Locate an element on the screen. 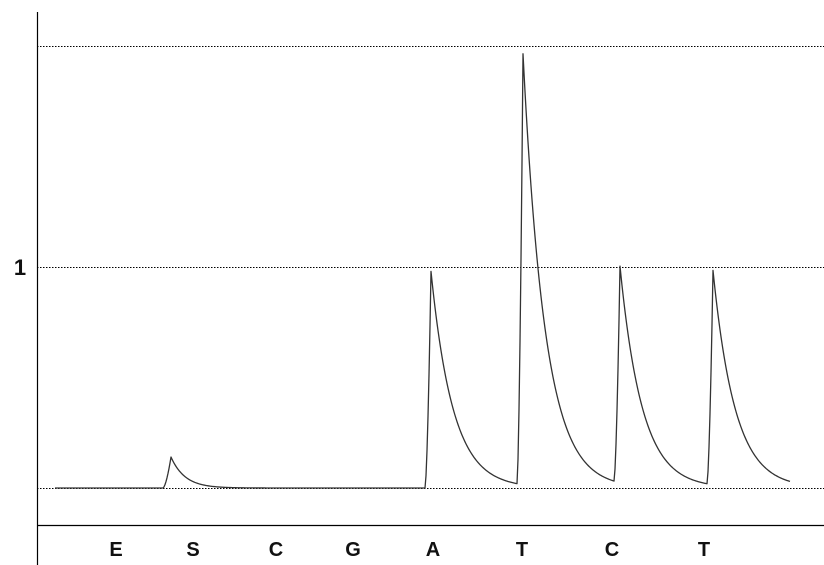  y-tick-label-0: 1 is located at coordinates (20, 267).